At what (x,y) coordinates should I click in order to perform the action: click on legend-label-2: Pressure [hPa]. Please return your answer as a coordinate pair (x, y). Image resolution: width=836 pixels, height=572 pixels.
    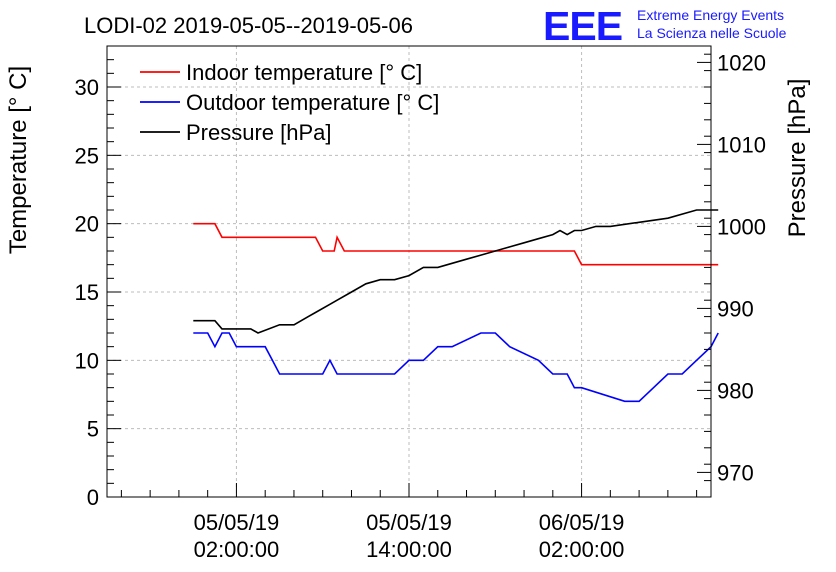
    Looking at the image, I should click on (259, 132).